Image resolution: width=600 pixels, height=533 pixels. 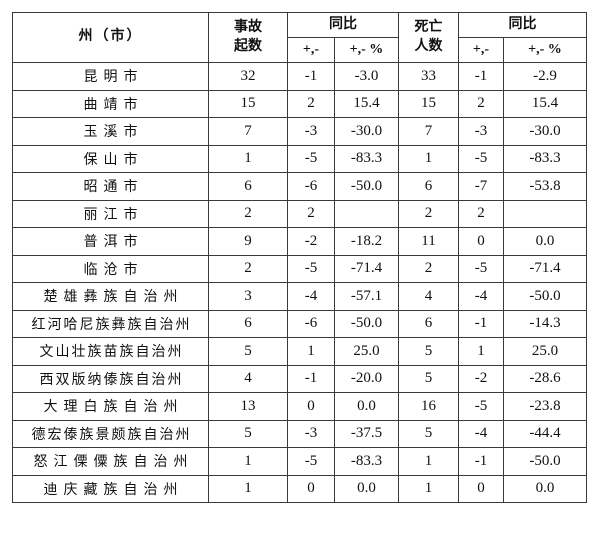 I want to click on cell-accidents-pct: -71.4, so click(x=366, y=268).